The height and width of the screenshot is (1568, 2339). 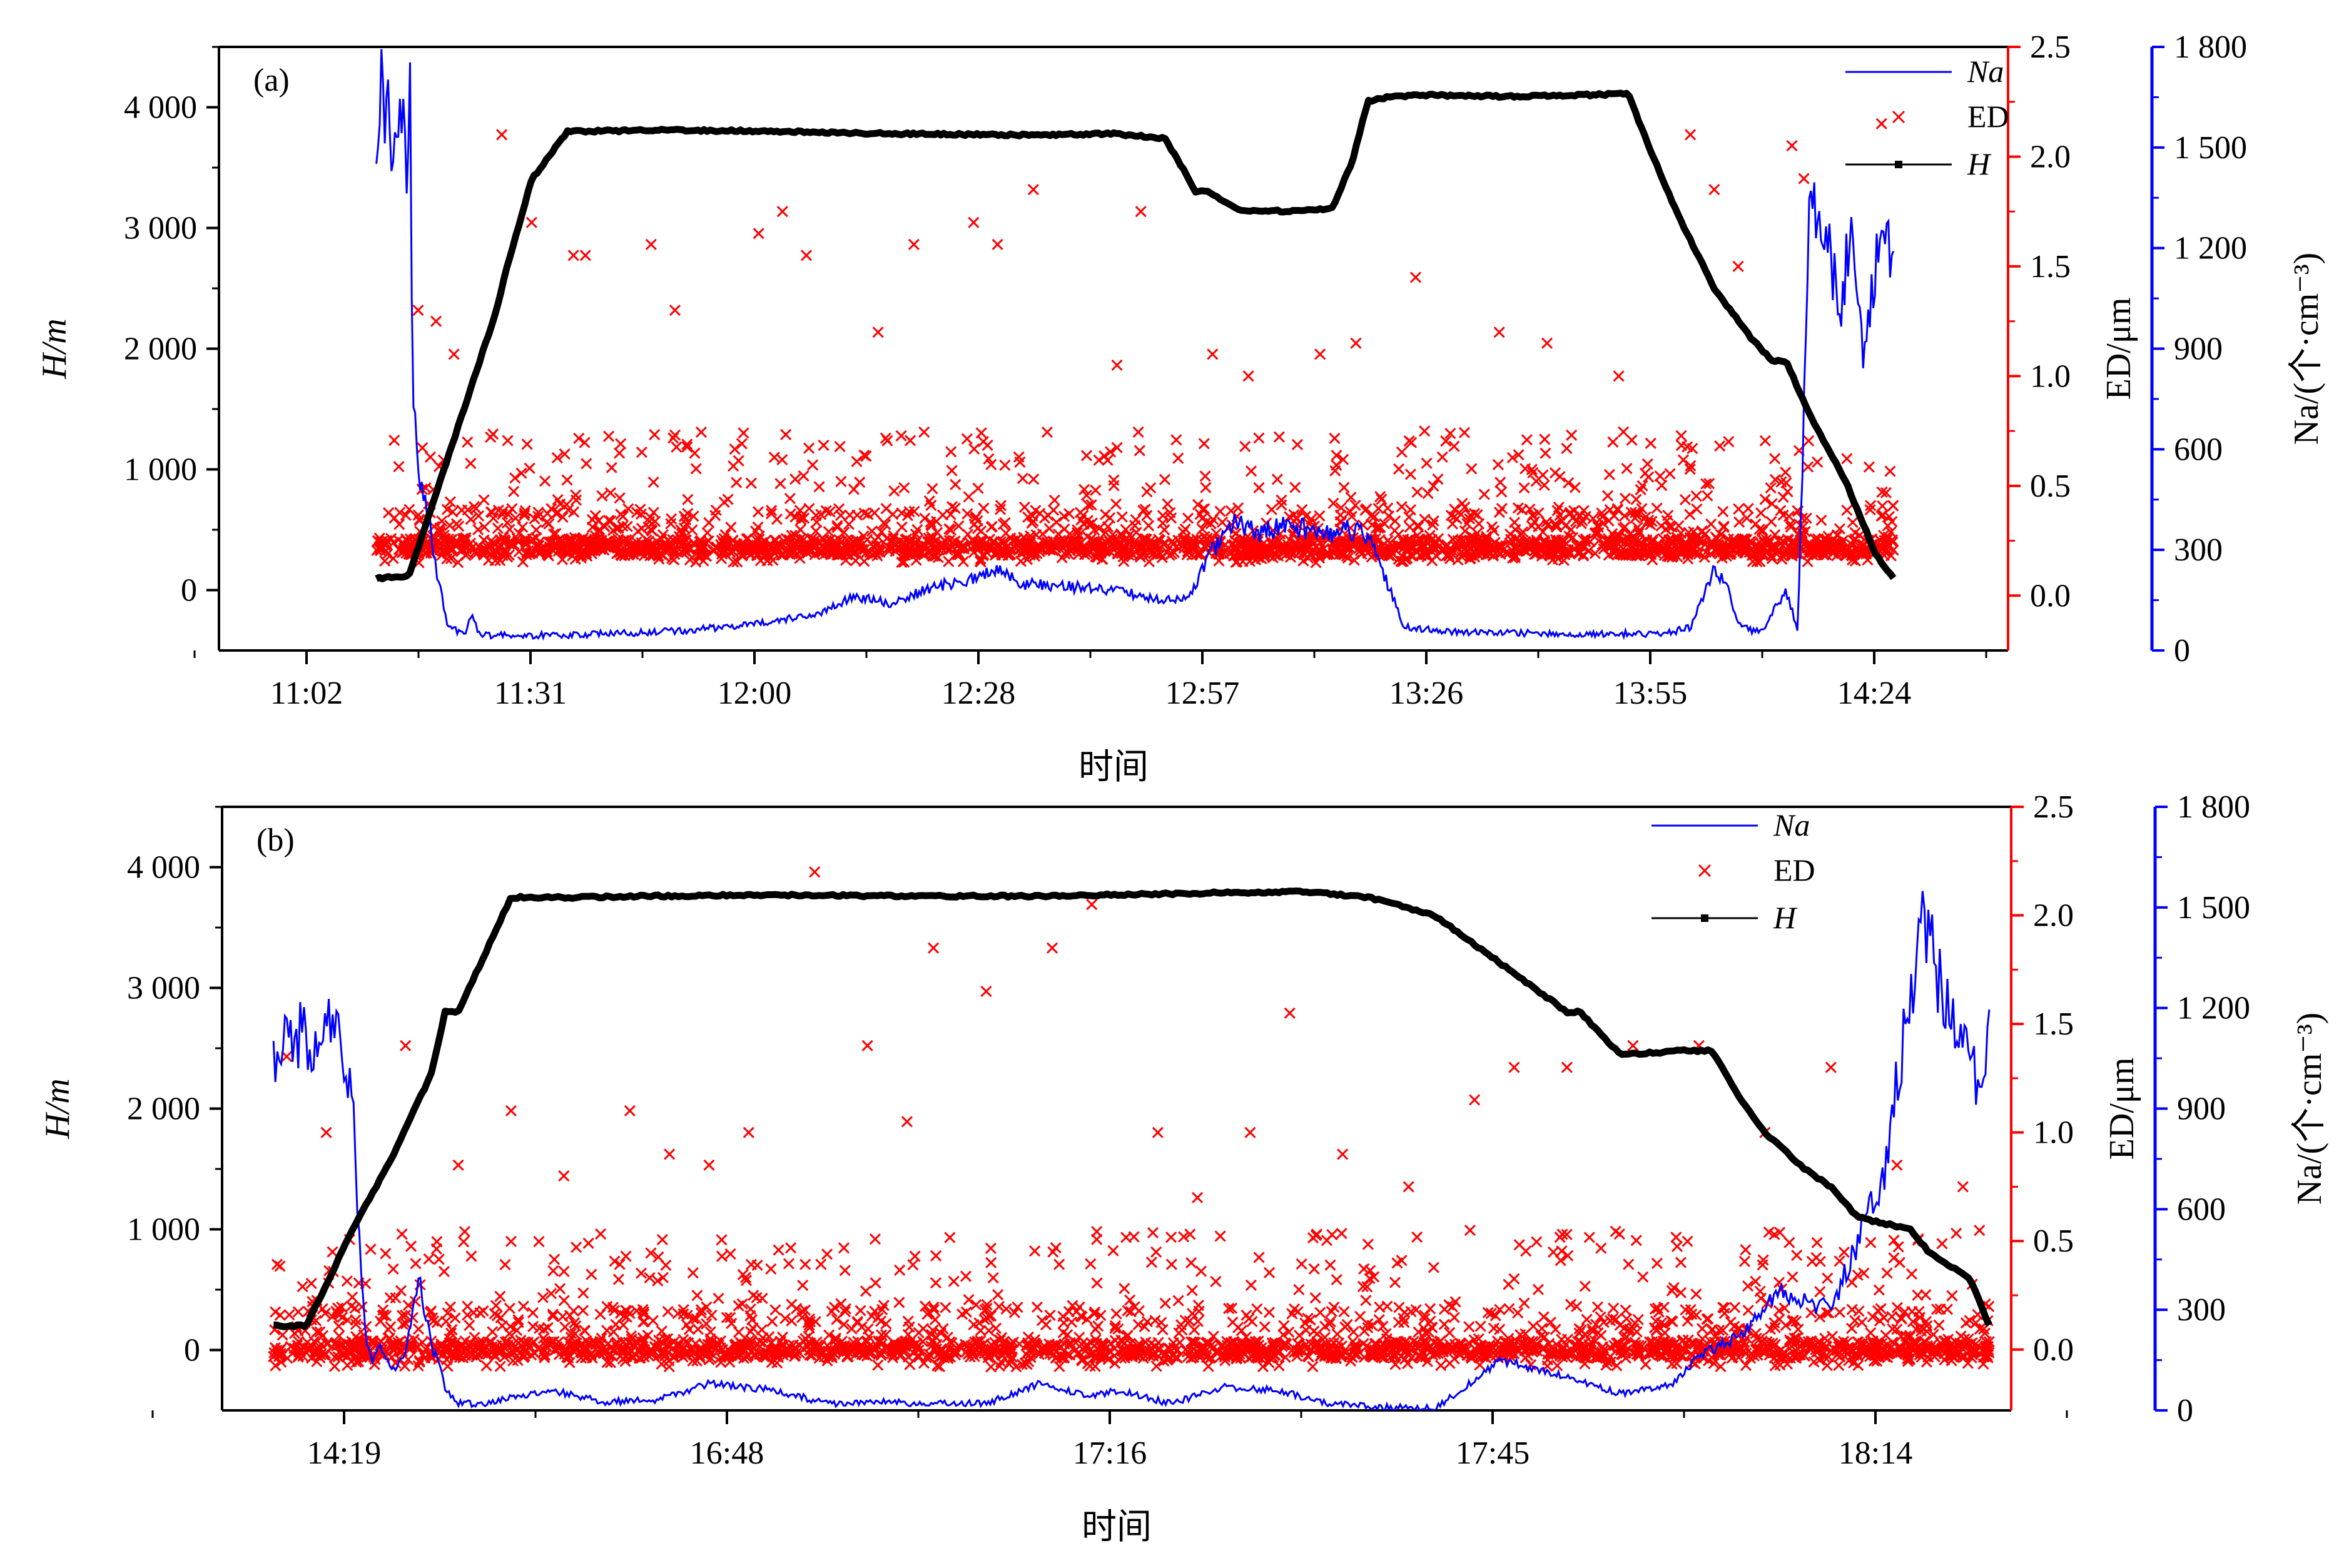 What do you see at coordinates (1117, 1527) in the screenshot?
I see `x-axis-title: 时间` at bounding box center [1117, 1527].